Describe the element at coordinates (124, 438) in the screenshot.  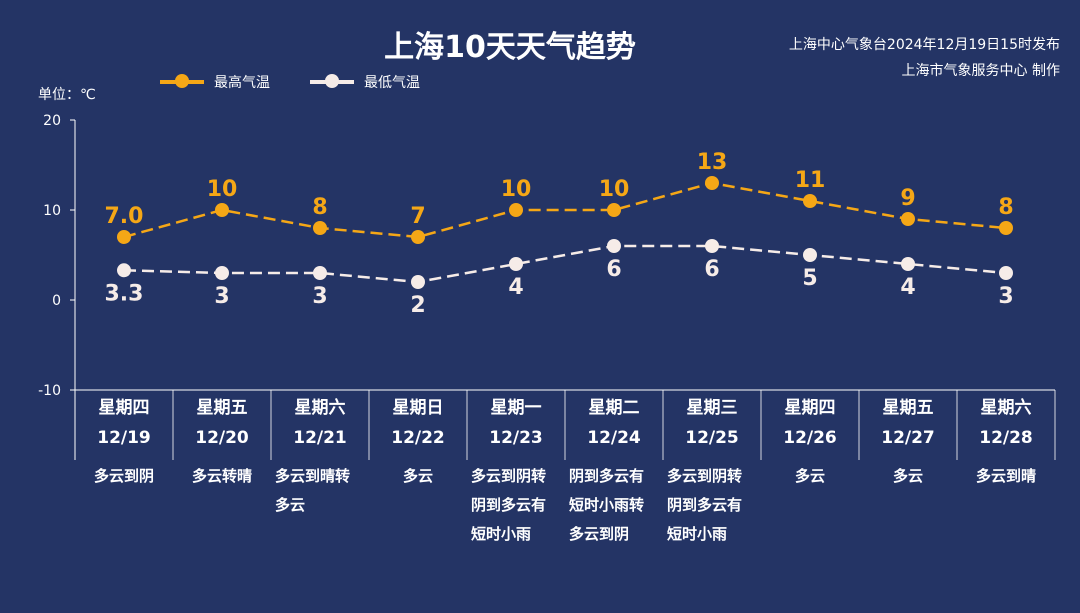
I see `date-label: 12/19` at that location.